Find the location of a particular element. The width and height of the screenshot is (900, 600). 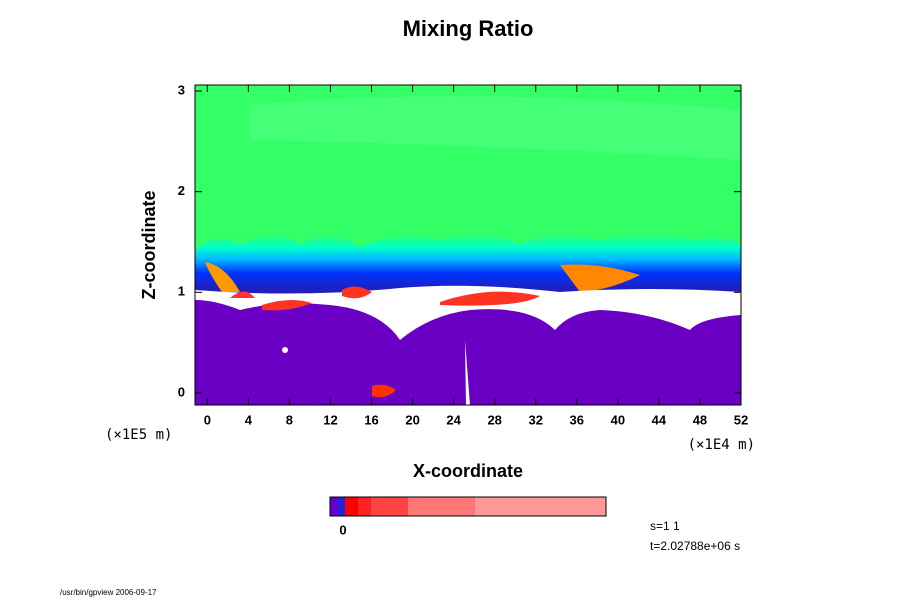

y-tick-label: 2 is located at coordinates (181, 190).